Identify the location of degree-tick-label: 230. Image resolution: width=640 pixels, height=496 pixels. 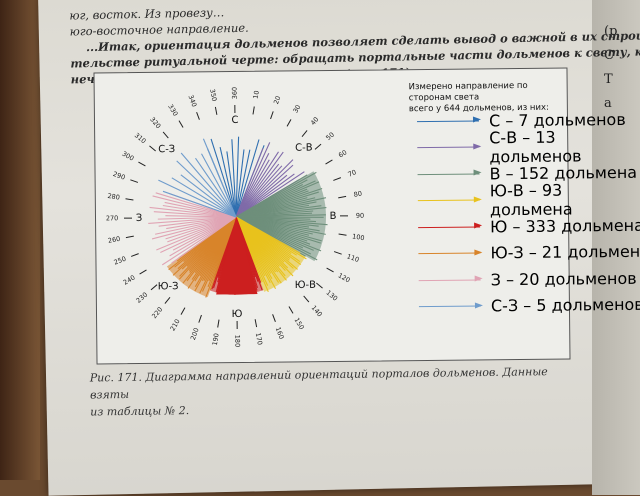
(142, 298).